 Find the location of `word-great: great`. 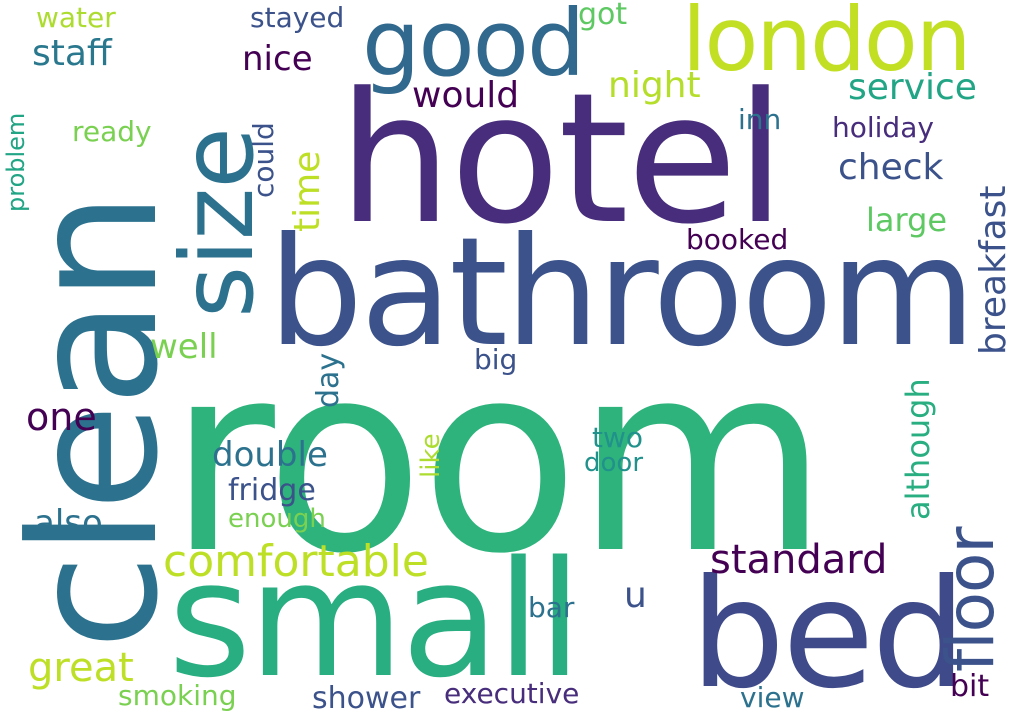

word-great: great is located at coordinates (81, 668).